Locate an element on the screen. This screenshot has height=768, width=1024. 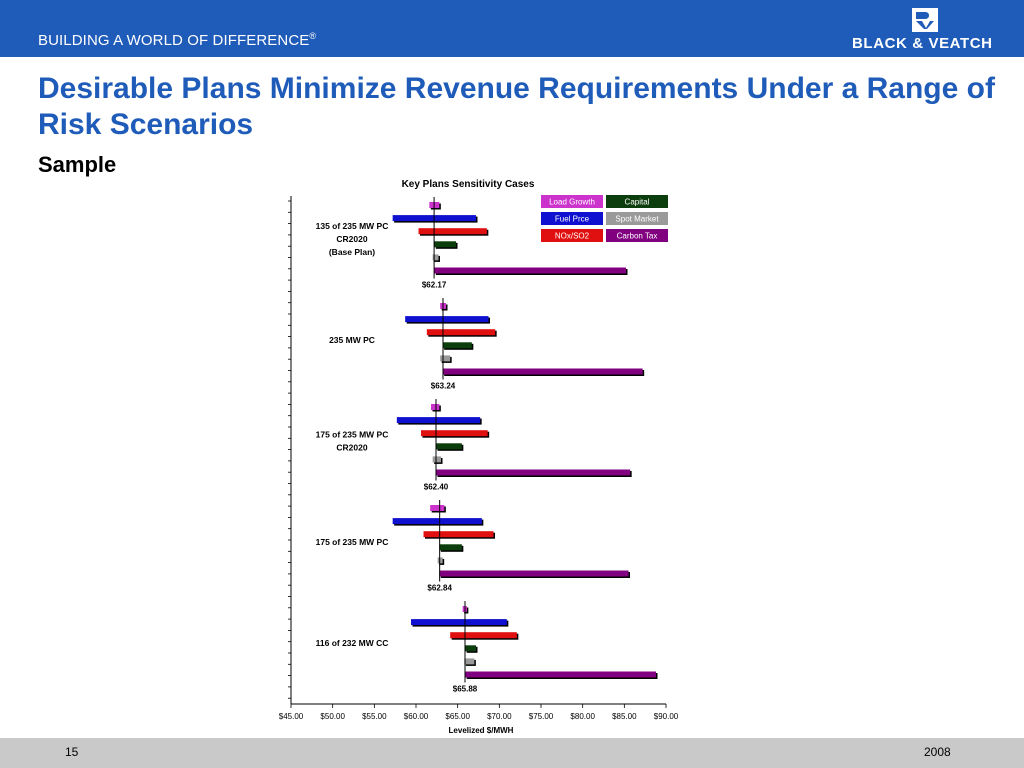
logo-mark-icon is located at coordinates (925, 20).